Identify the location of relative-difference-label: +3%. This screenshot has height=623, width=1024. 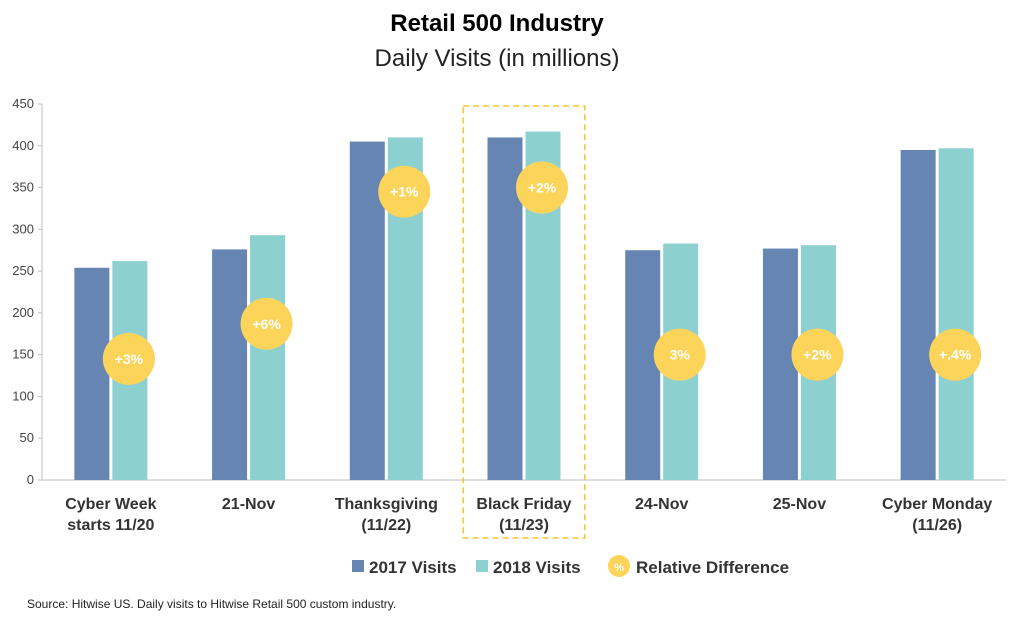
(129, 359).